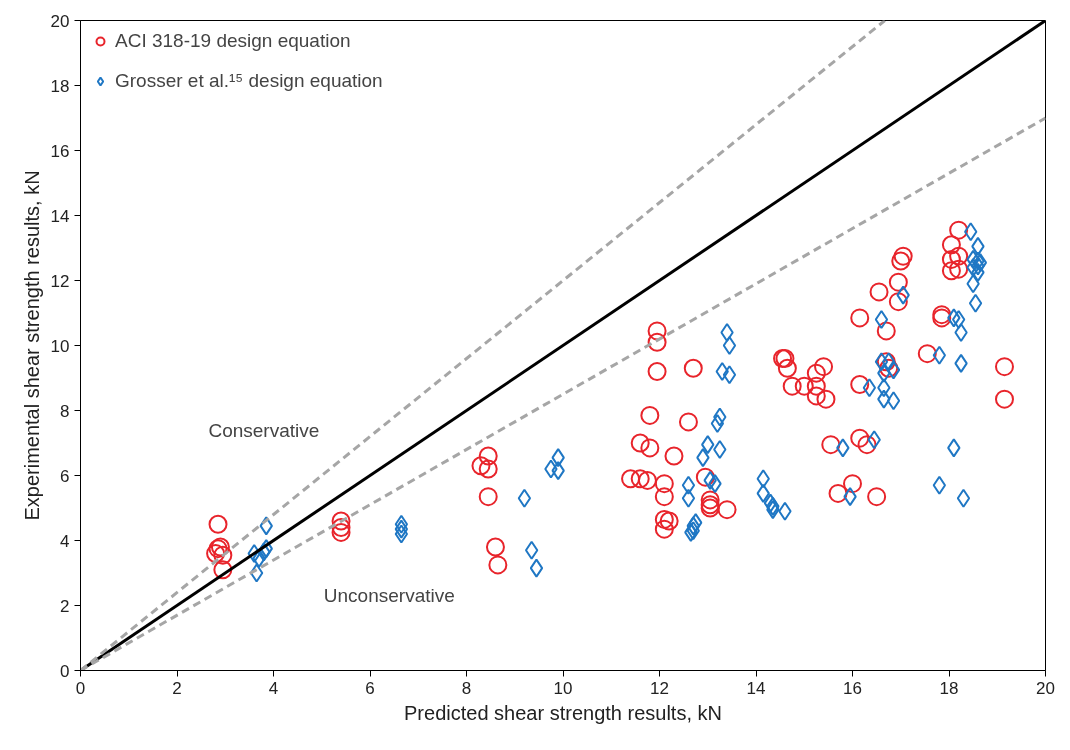  I want to click on y-tick-label: 12, so click(60, 281).